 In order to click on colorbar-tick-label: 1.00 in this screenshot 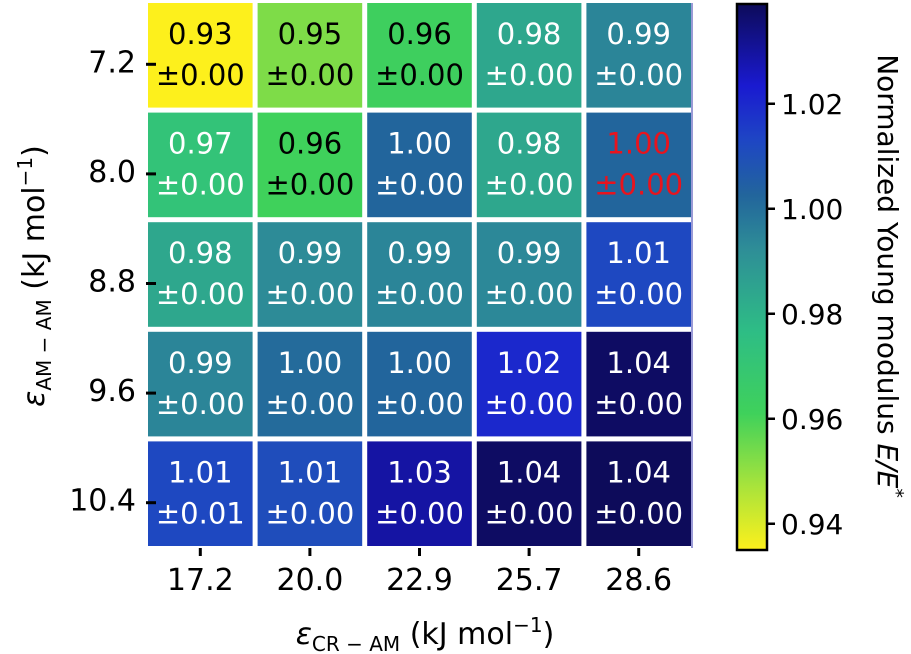, I will do `click(812, 209)`.